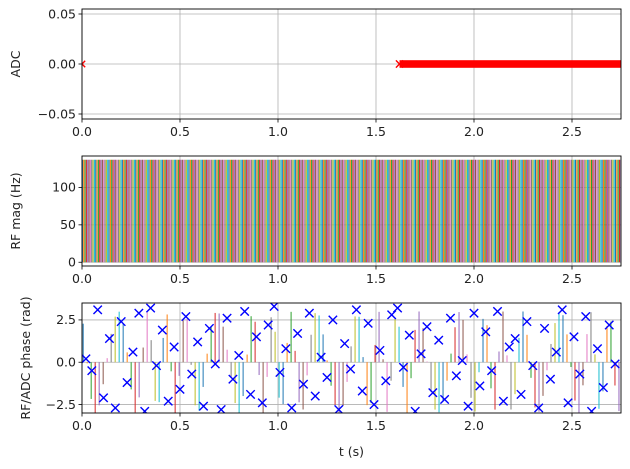 The width and height of the screenshot is (630, 469). I want to click on phase-ylabel: RF/ADC phase (rad), so click(25, 357).